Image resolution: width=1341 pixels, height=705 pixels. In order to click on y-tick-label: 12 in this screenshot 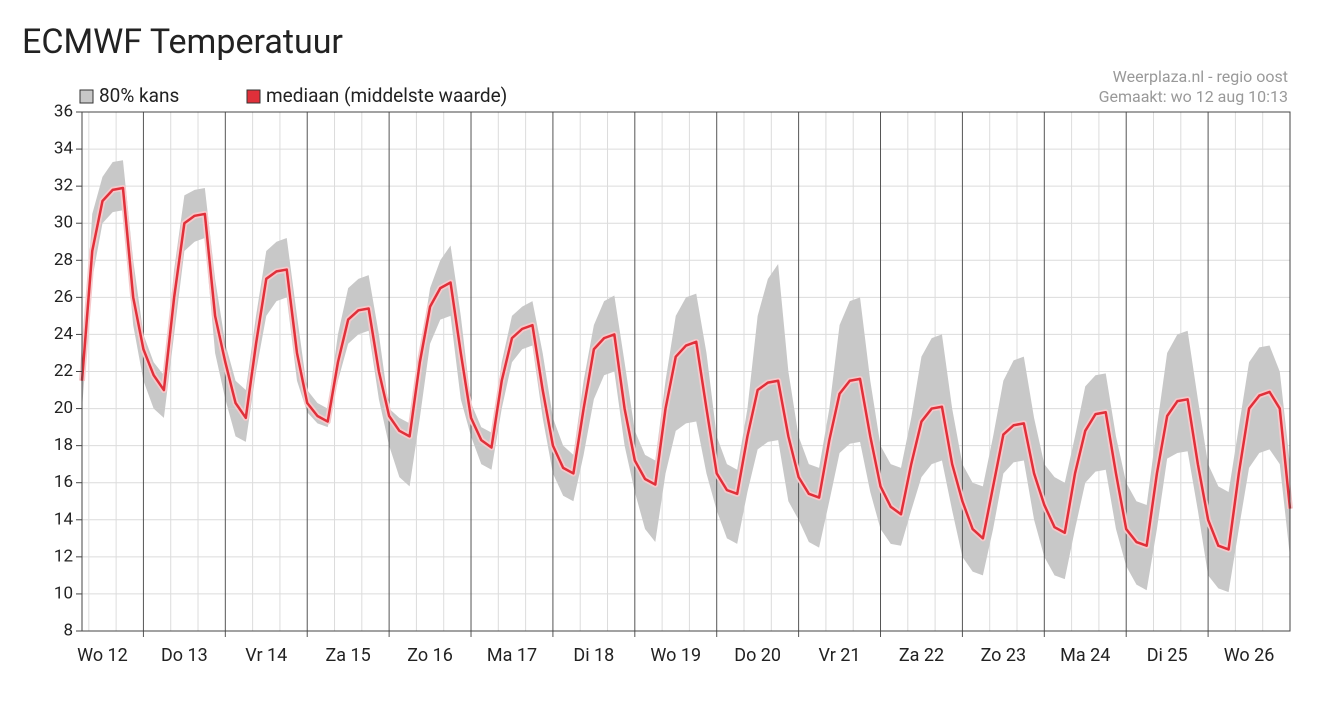, I will do `click(63, 556)`.